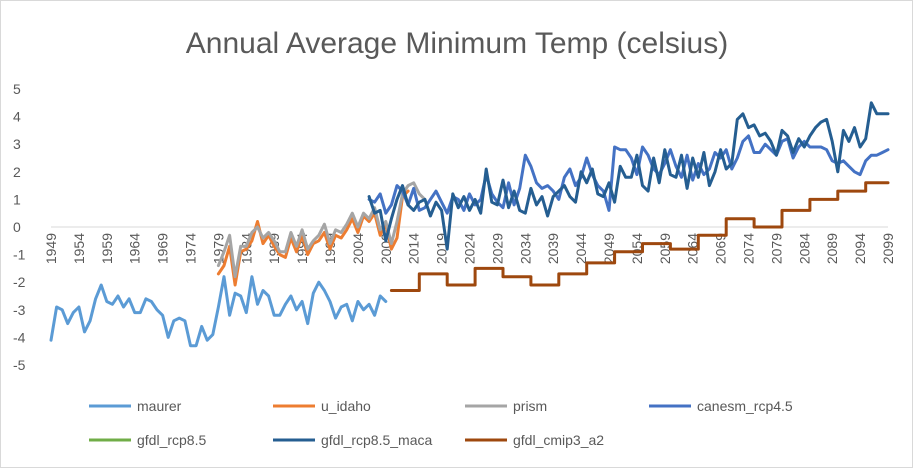 The image size is (913, 469). What do you see at coordinates (776, 248) in the screenshot?
I see `x-tick-label: 2079` at bounding box center [776, 248].